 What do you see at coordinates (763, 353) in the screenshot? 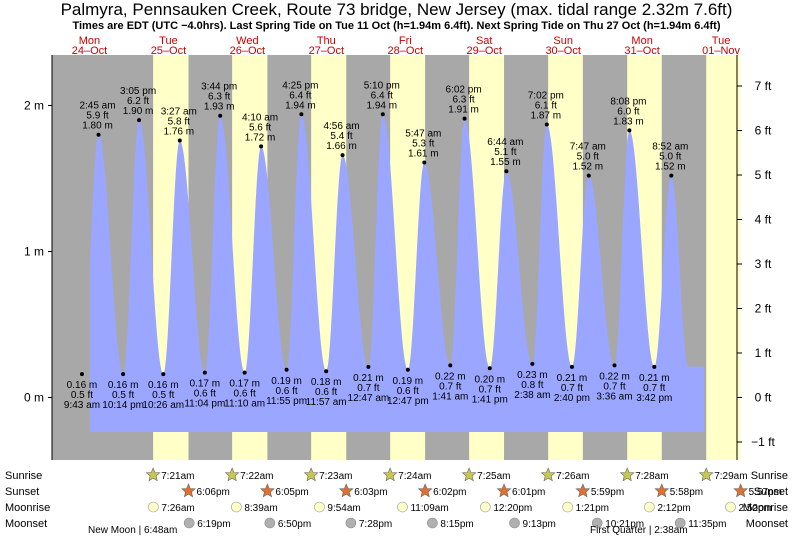
I see `y-tick-label-ft: 1 ft` at bounding box center [763, 353].